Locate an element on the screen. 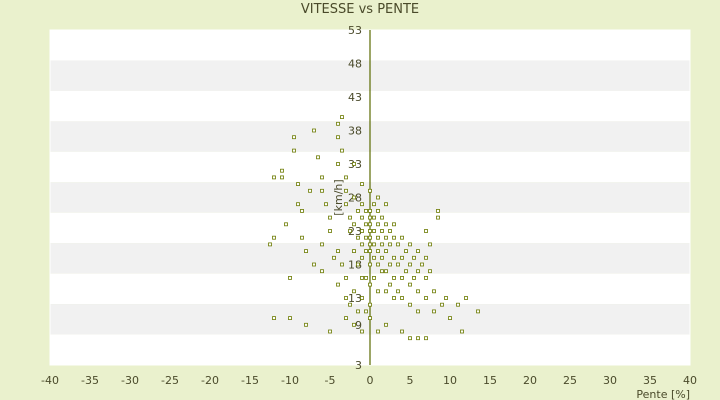 The height and width of the screenshot is (400, 720). y-tick-label: 9 is located at coordinates (358, 325).